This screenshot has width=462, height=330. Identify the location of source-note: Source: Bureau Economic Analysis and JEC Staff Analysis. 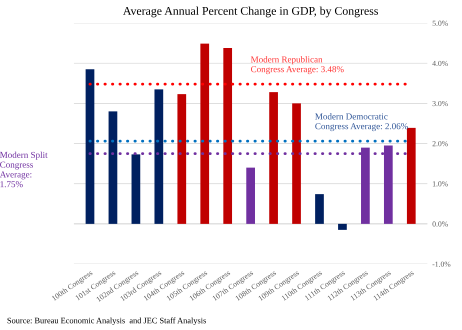
(106, 321).